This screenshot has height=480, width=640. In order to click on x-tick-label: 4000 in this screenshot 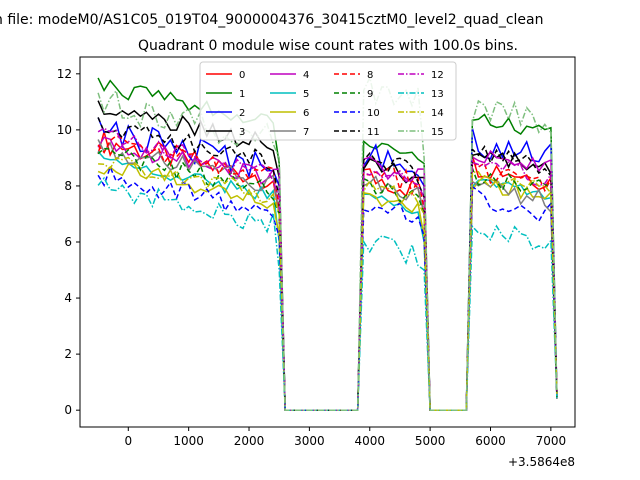, I will do `click(369, 441)`.